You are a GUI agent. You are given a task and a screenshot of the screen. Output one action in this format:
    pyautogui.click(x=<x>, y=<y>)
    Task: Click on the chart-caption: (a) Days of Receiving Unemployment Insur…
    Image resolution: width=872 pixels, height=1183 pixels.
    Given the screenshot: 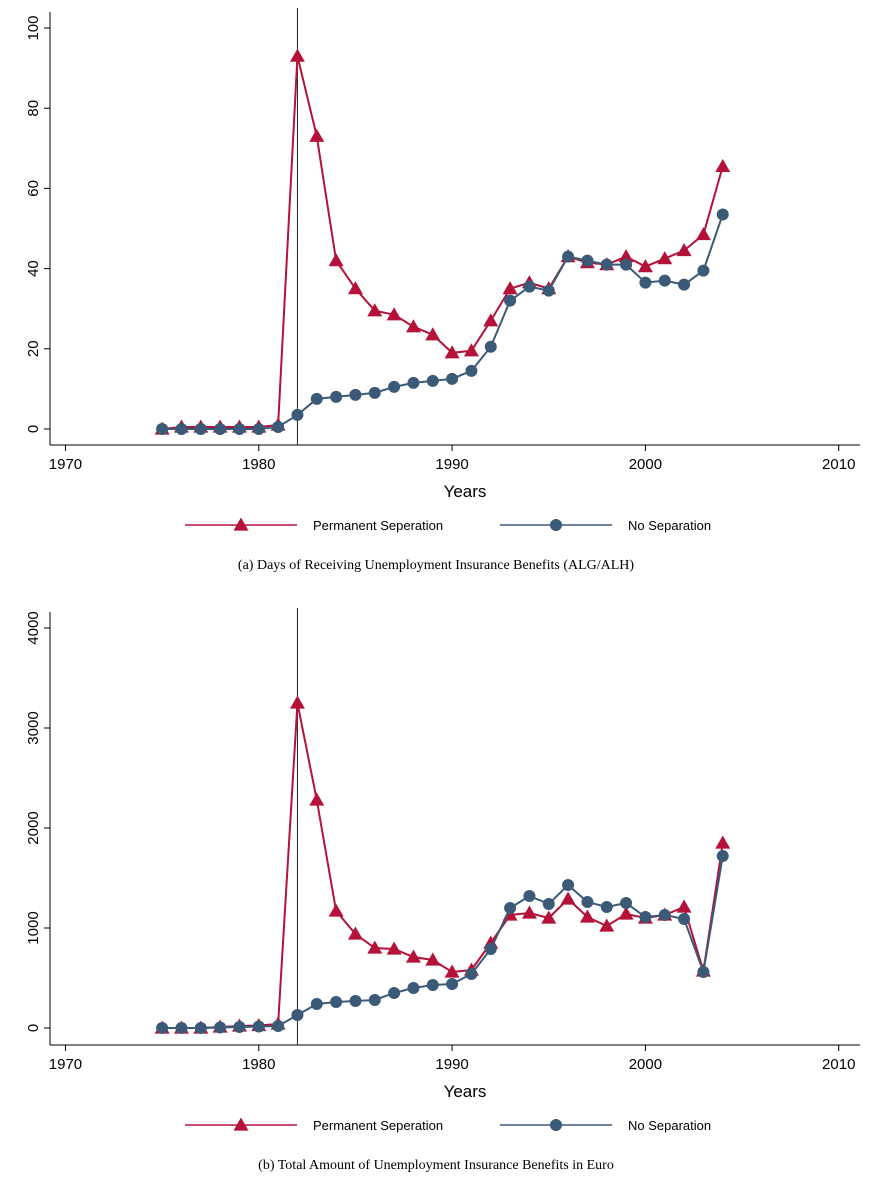 What is the action you would take?
    pyautogui.click(x=436, y=565)
    